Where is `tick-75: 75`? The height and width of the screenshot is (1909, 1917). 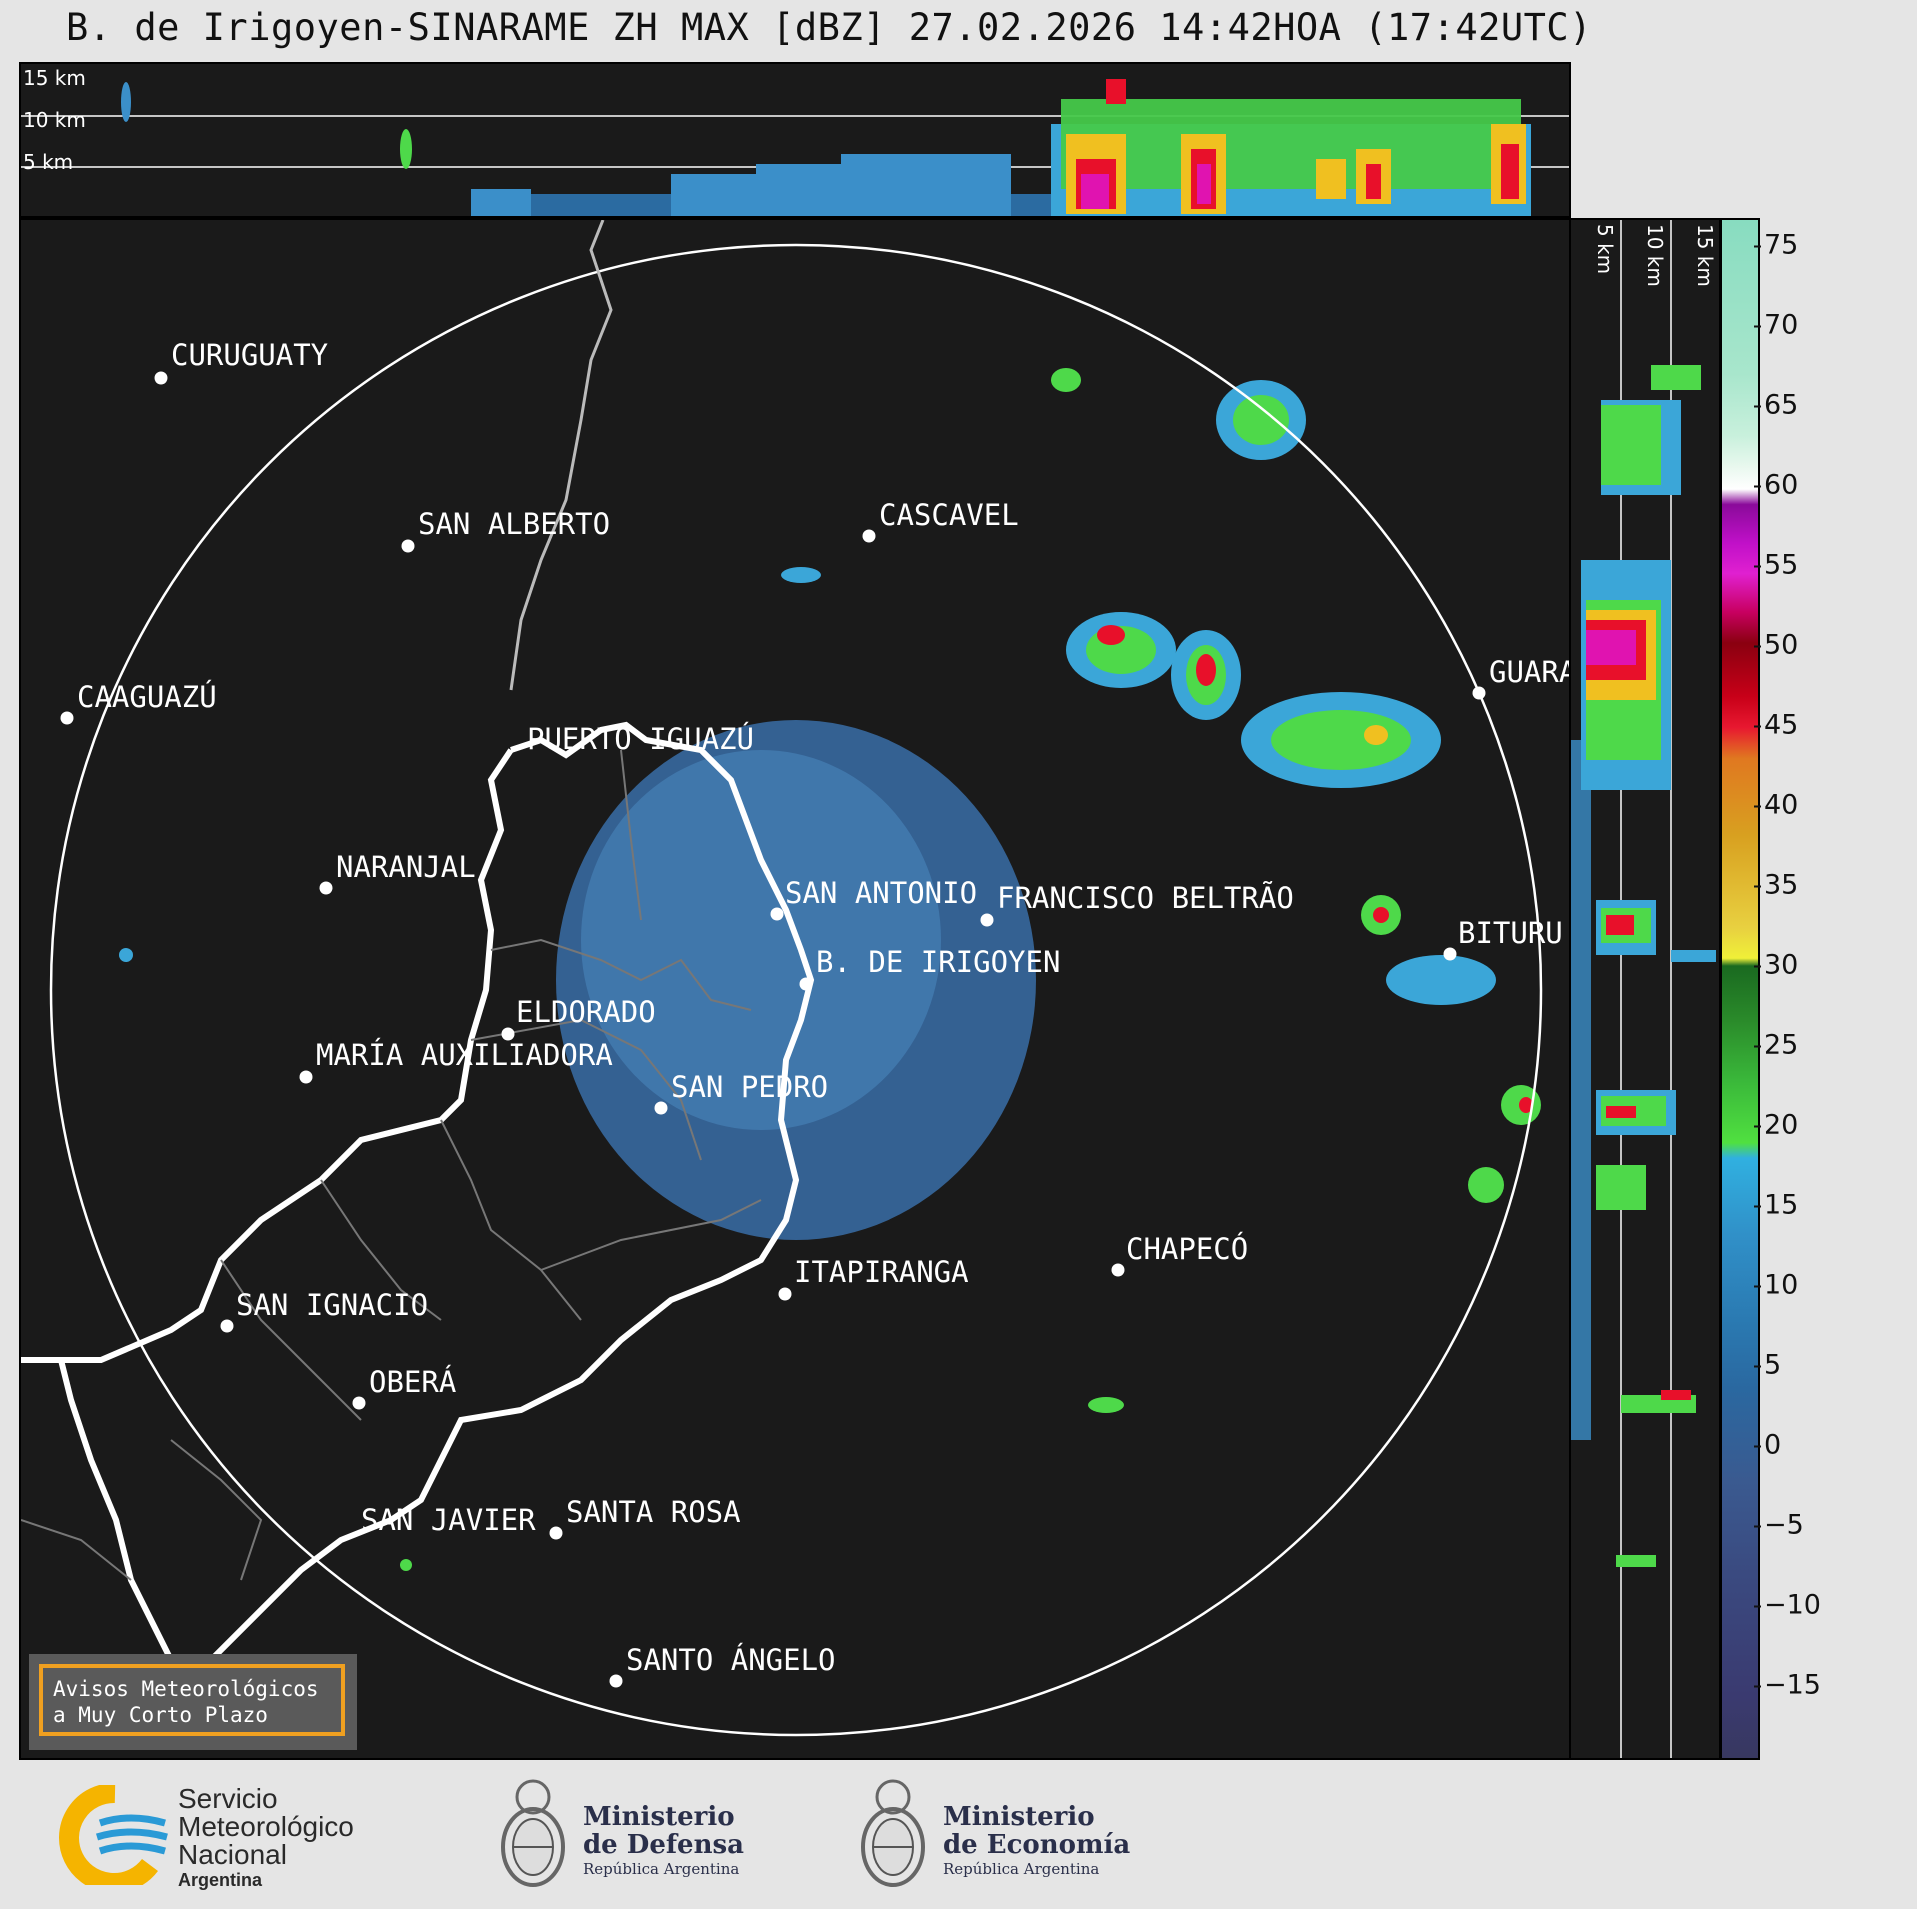 tick-75: 75 is located at coordinates (1776, 245).